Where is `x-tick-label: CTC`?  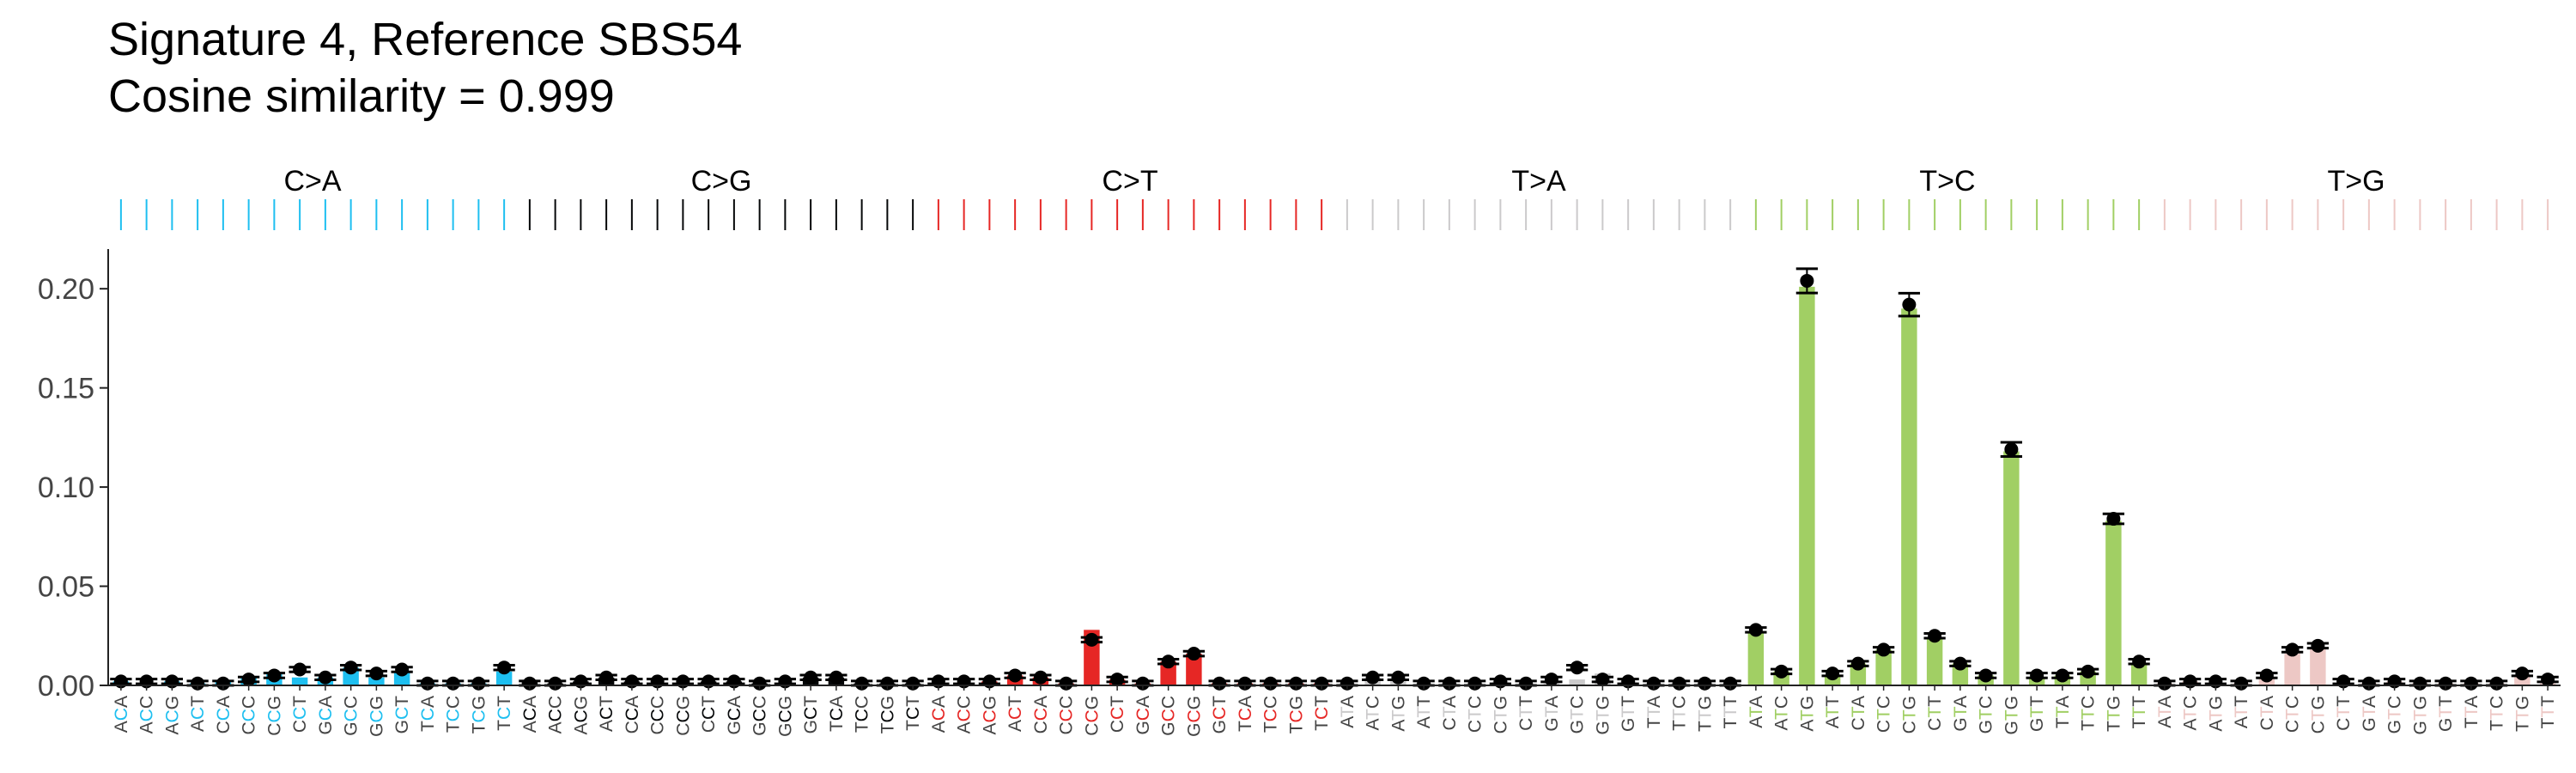
x-tick-label: CTC is located at coordinates (1475, 714).